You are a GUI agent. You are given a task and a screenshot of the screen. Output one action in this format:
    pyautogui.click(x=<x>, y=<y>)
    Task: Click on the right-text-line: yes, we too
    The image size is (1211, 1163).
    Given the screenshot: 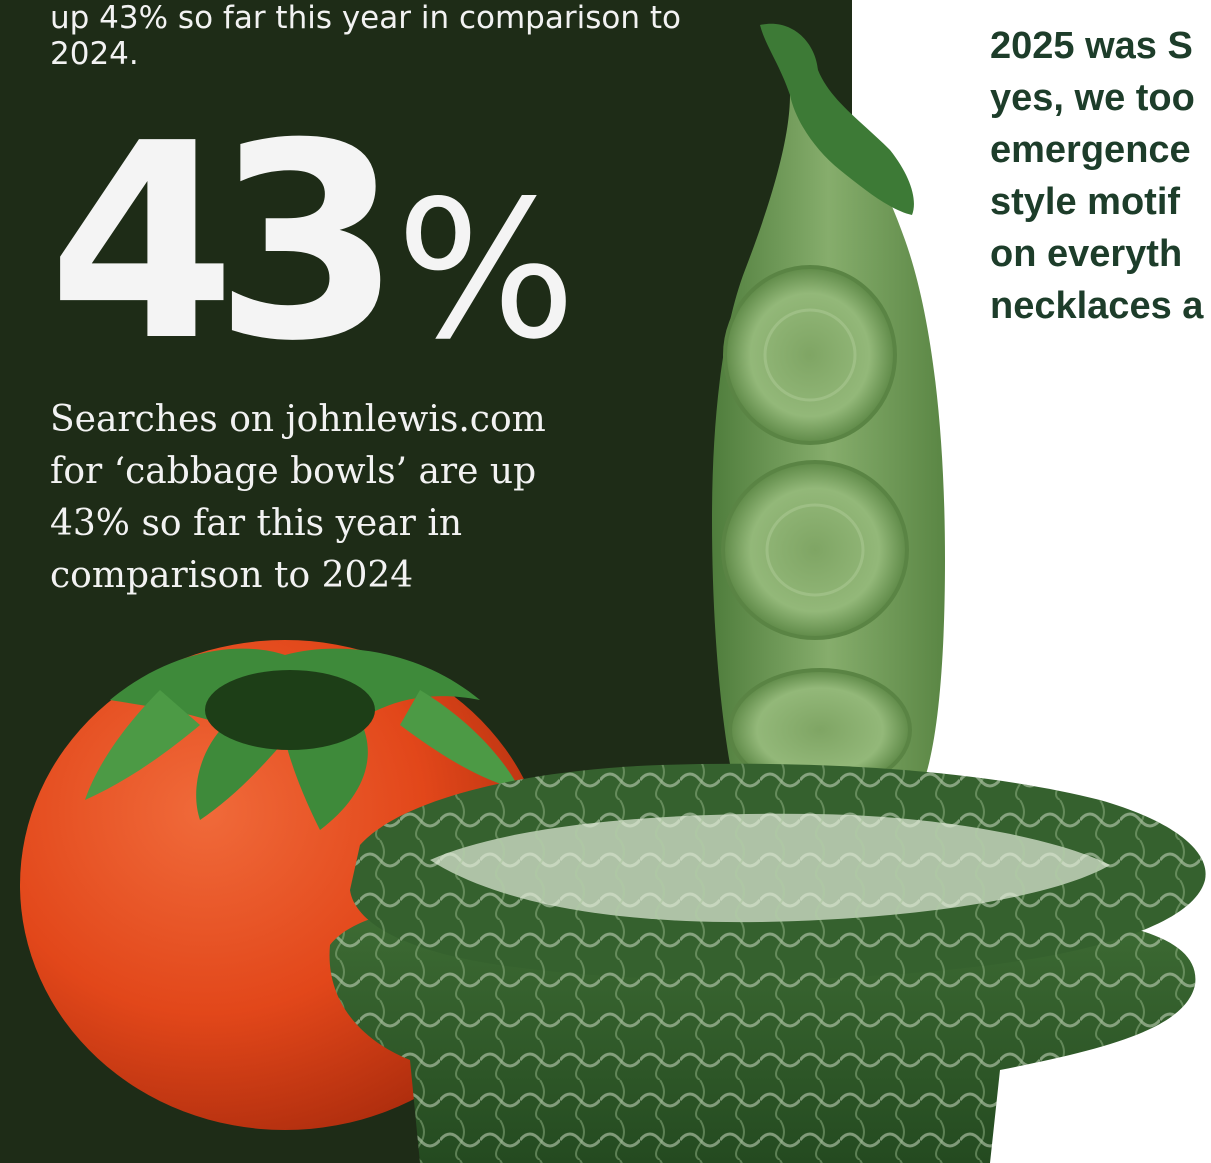 What is the action you would take?
    pyautogui.click(x=1092, y=98)
    